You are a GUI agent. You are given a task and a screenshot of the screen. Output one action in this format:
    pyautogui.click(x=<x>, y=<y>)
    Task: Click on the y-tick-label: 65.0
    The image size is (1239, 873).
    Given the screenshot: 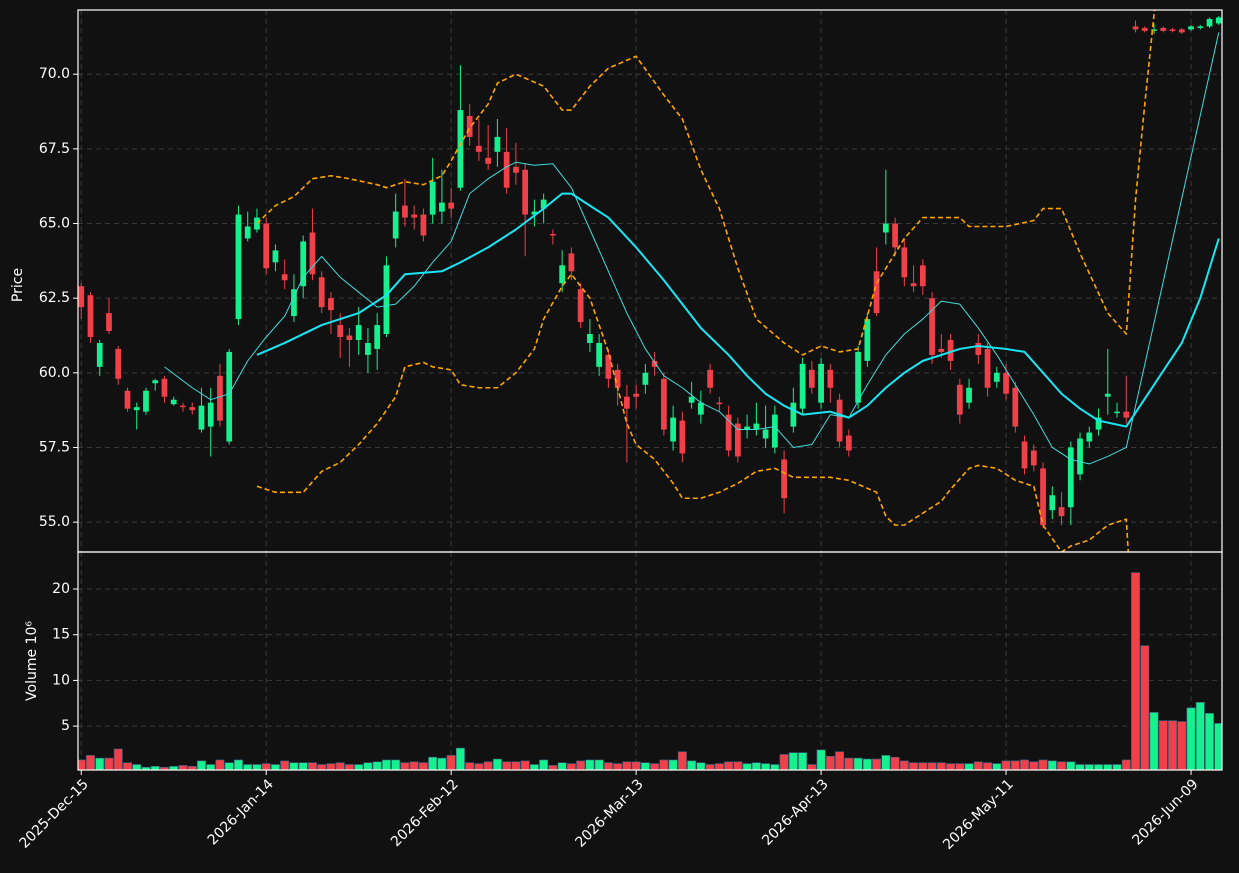 What is the action you would take?
    pyautogui.click(x=54, y=224)
    